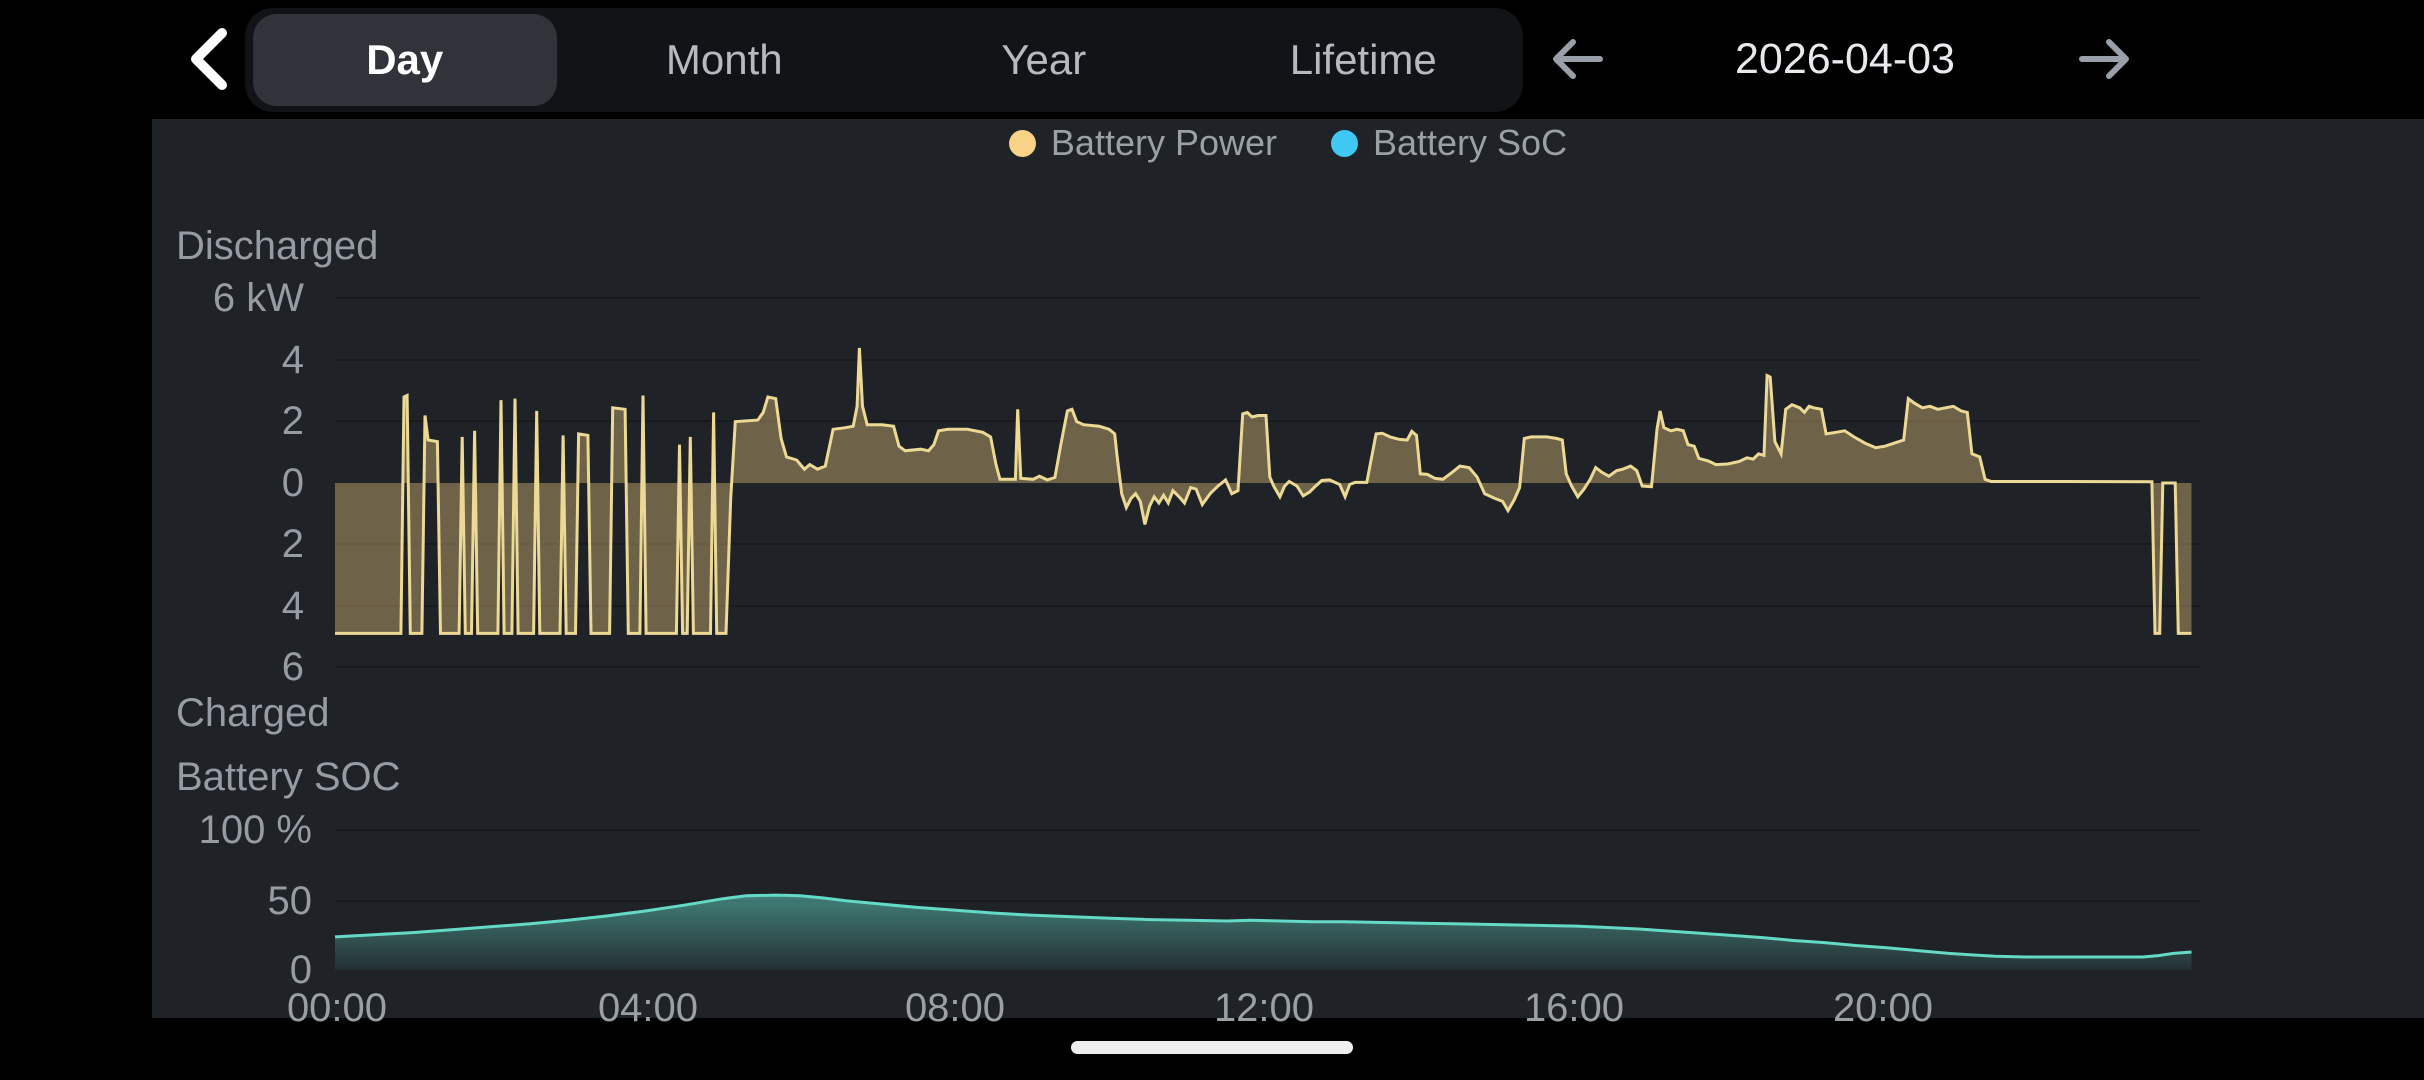  I want to click on x-axis-tick: 20:00, so click(1883, 1008).